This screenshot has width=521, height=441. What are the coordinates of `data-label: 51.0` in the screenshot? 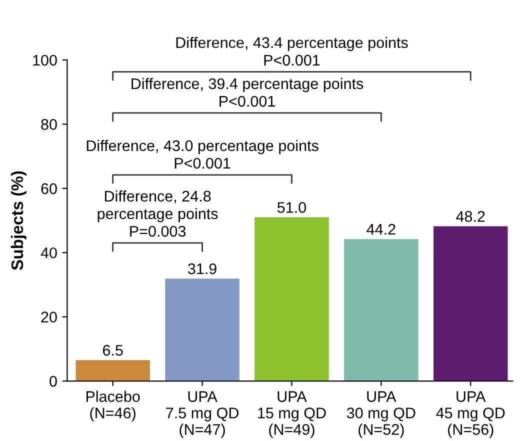 It's located at (291, 207).